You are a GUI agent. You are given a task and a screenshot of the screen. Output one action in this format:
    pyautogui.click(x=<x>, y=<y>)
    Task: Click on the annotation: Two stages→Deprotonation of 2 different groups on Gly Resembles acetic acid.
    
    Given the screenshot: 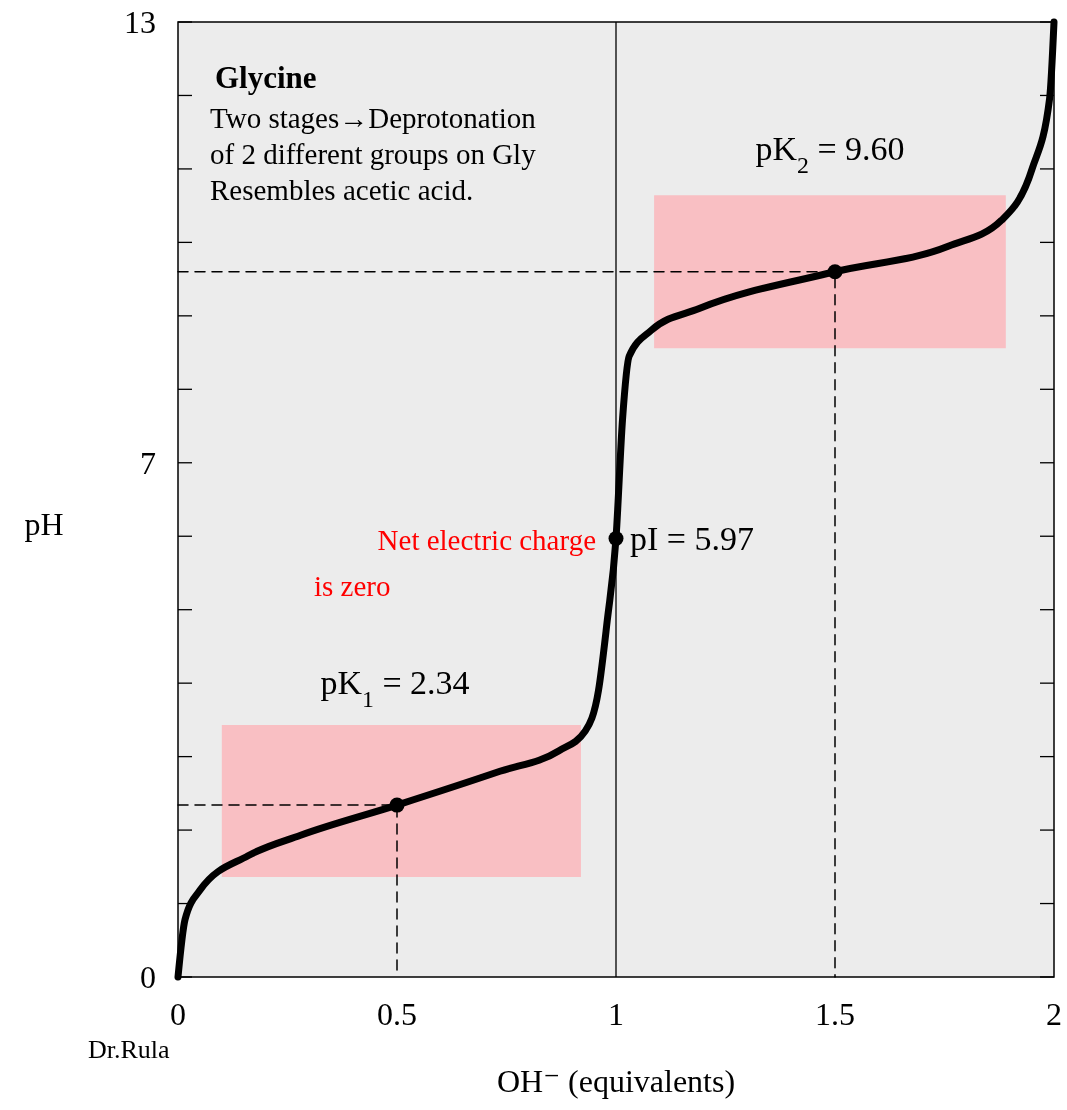 What is the action you would take?
    pyautogui.click(x=373, y=154)
    